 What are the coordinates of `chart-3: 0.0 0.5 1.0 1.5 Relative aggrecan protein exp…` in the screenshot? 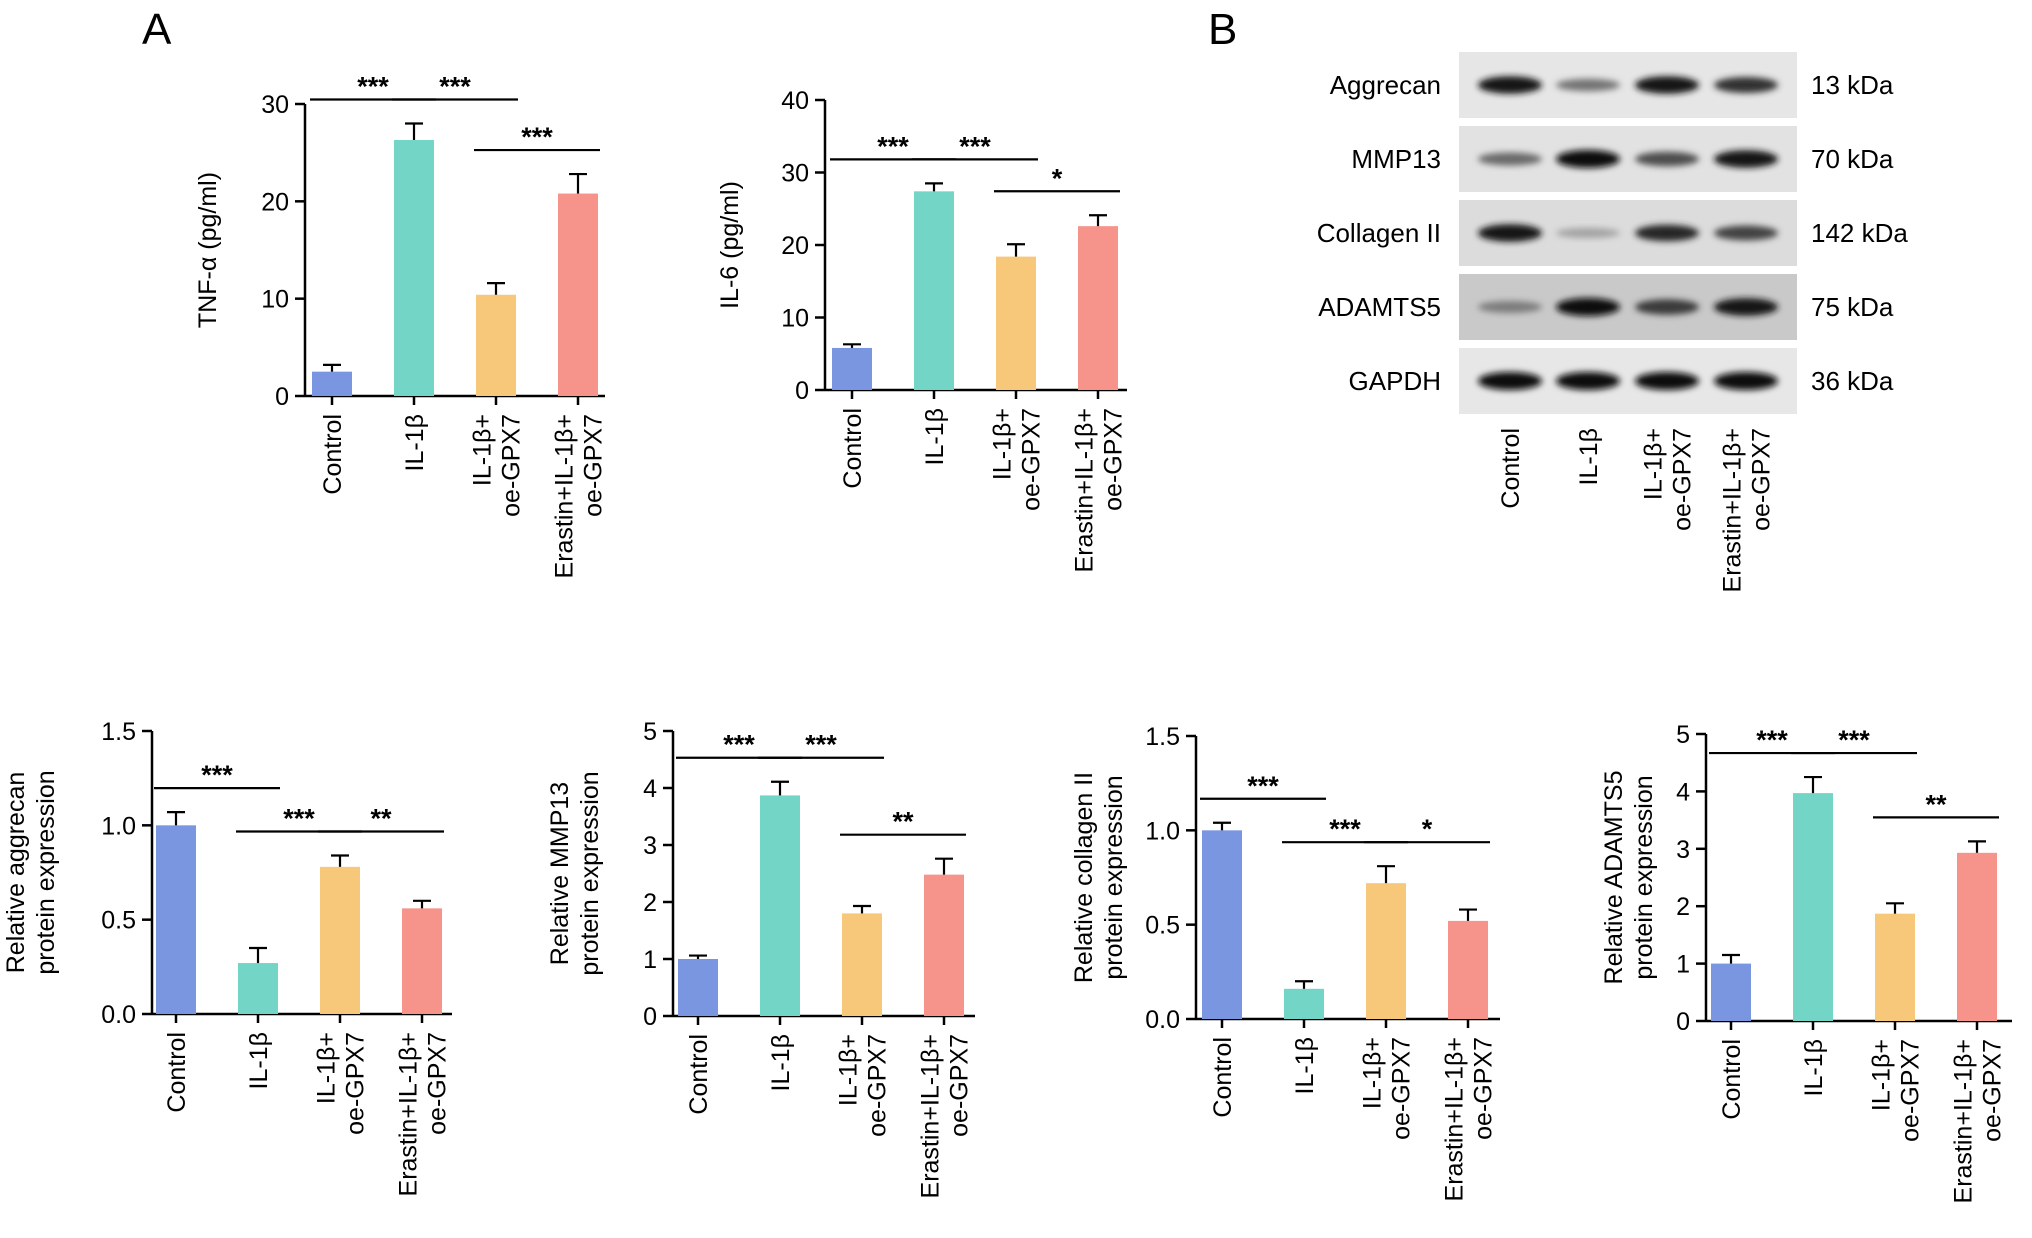 It's located at (227, 957).